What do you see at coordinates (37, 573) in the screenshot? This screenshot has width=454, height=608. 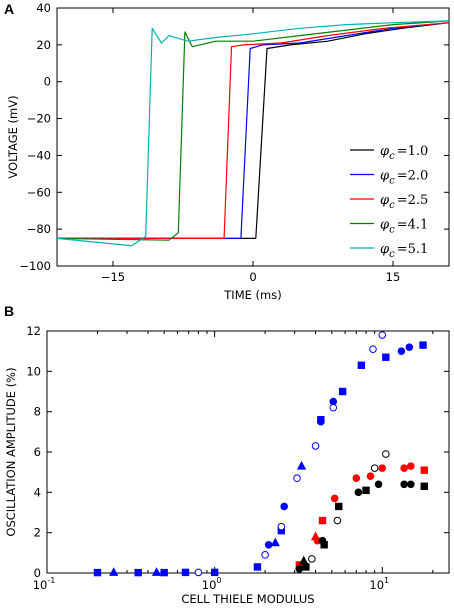 I see `y-tick-label-b: 0` at bounding box center [37, 573].